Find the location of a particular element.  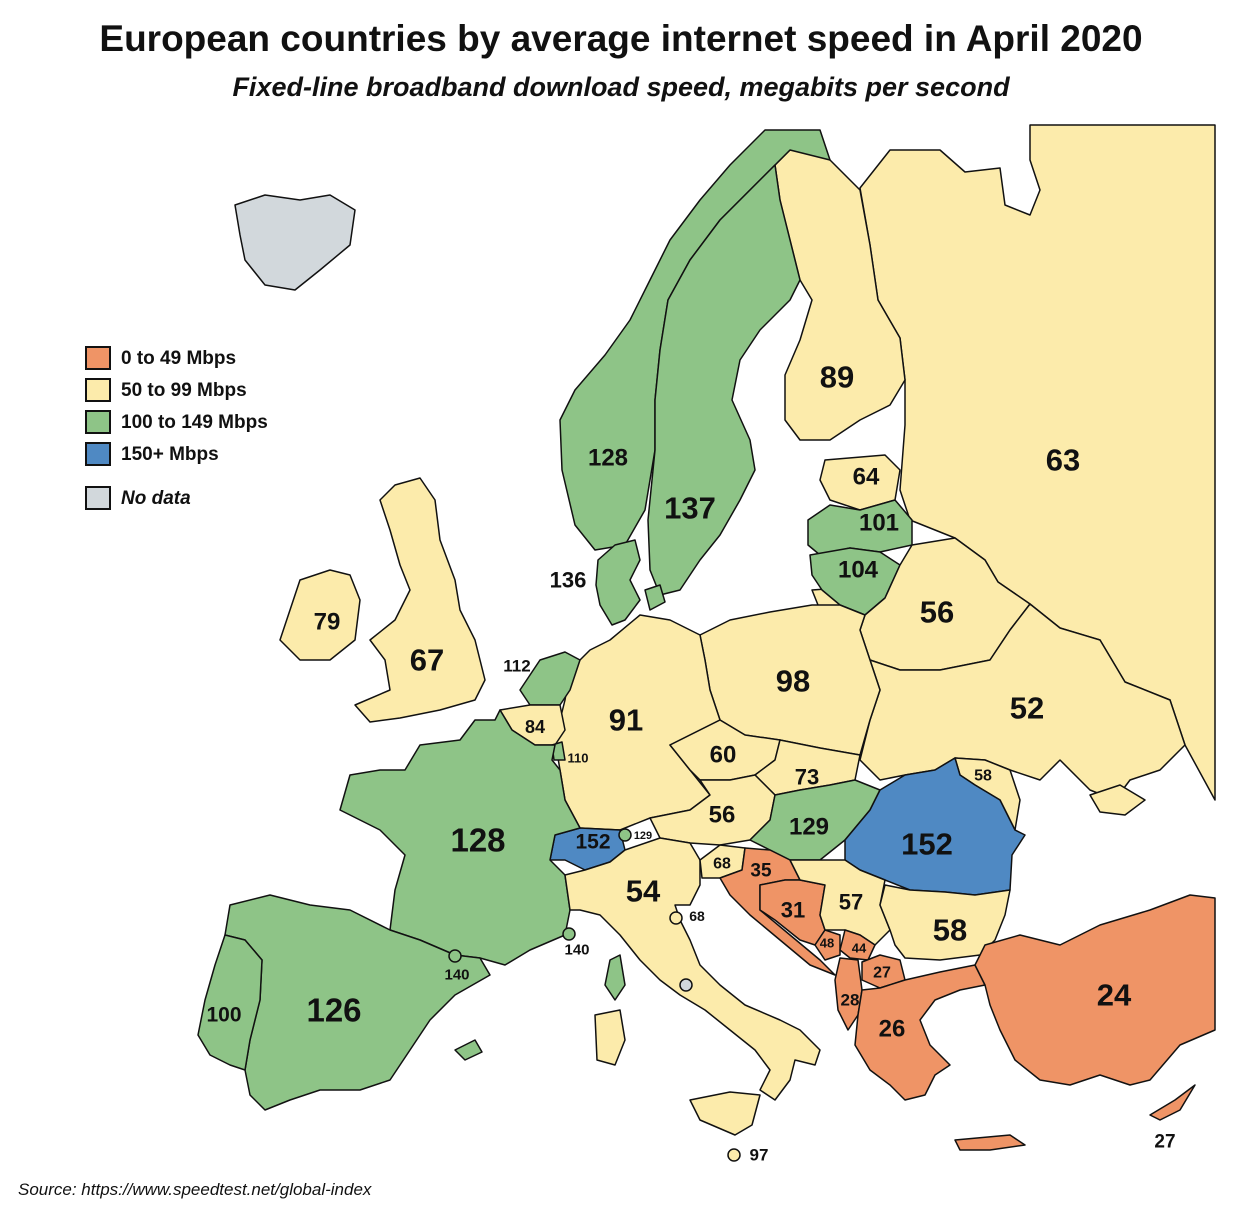

region-bulgaria is located at coordinates (945, 922).